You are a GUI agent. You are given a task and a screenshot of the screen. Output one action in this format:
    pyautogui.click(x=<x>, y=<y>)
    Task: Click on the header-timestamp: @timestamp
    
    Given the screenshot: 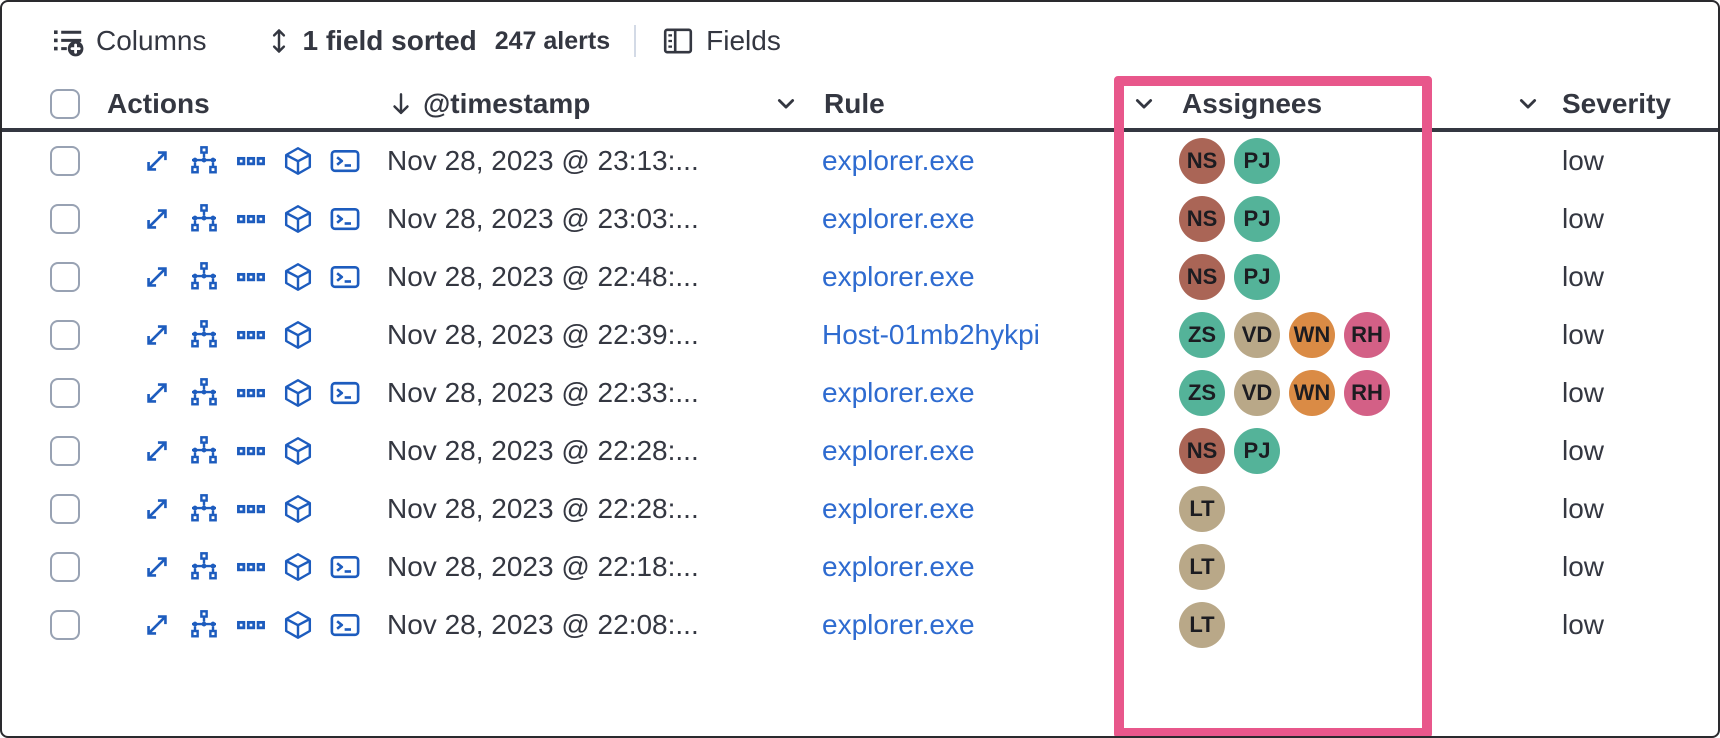 What is the action you would take?
    pyautogui.click(x=579, y=104)
    